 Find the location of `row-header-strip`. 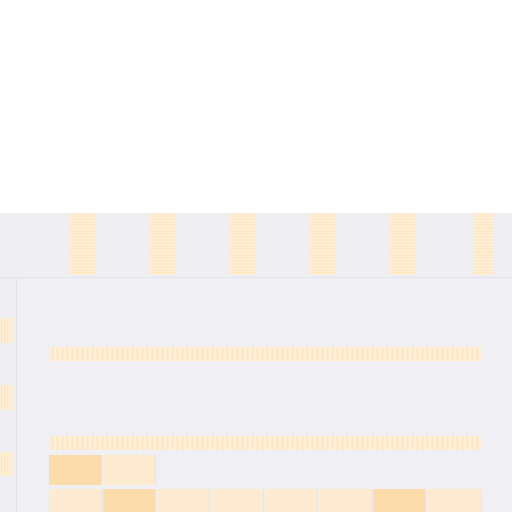

row-header-strip is located at coordinates (8, 395).